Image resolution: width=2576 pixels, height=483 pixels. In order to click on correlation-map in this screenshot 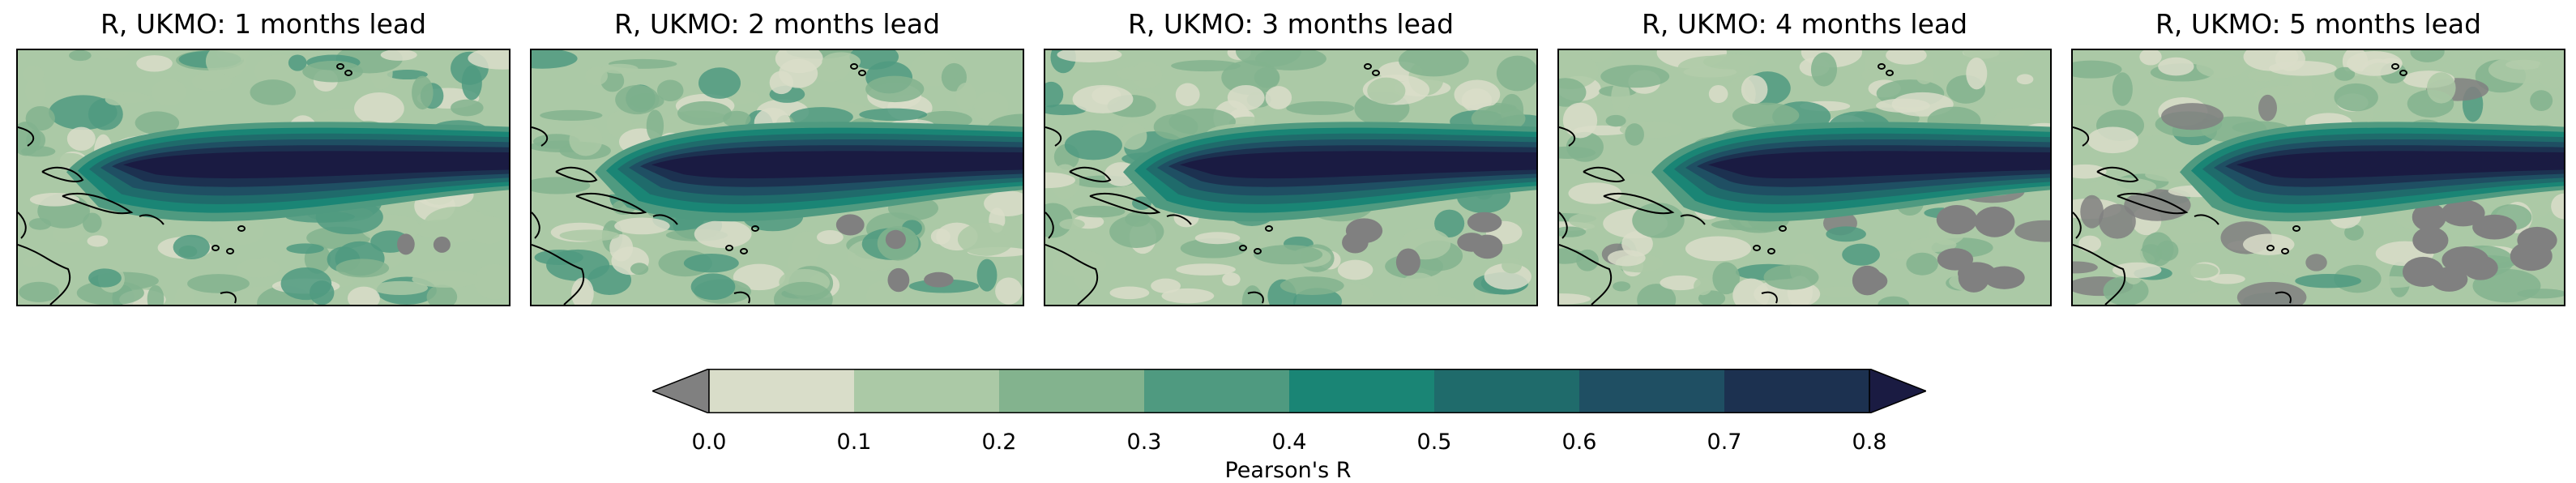, I will do `click(1804, 177)`.